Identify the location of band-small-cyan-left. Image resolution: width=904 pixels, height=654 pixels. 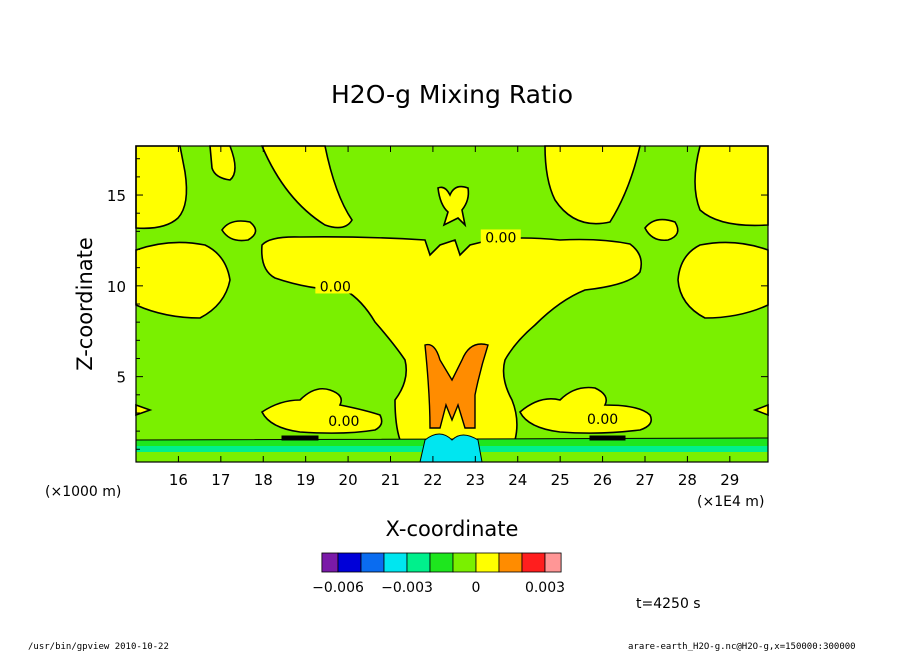
(300, 438).